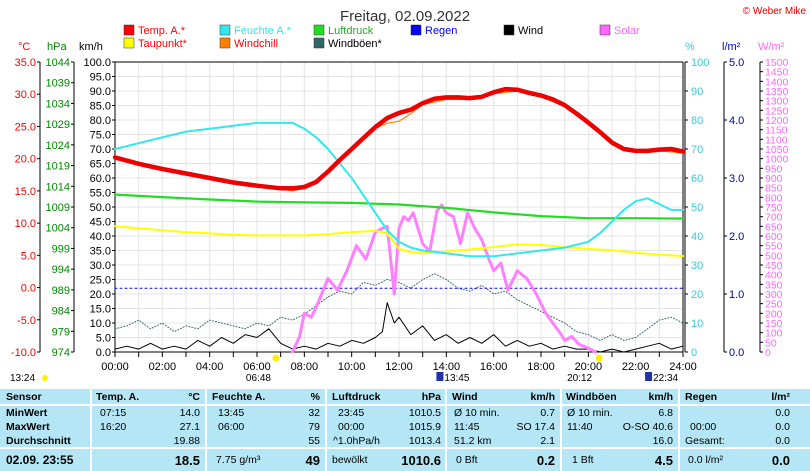 Image resolution: width=810 pixels, height=471 pixels. I want to click on row-label-max: MaxWert, so click(28, 427).